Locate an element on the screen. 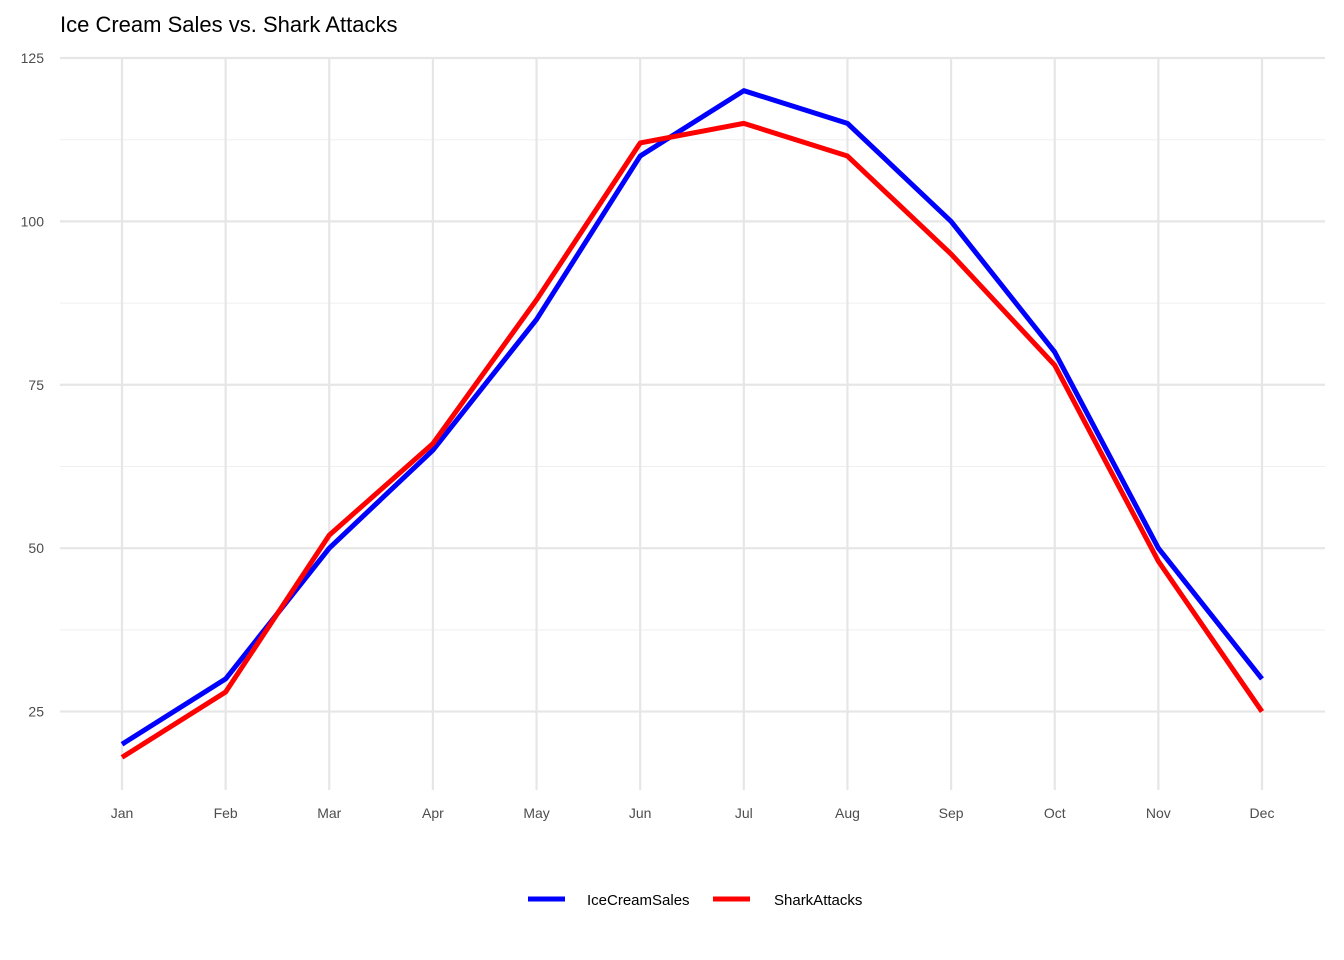 The height and width of the screenshot is (960, 1344). legend-label-icecreamsales: IceCreamSales is located at coordinates (638, 900).